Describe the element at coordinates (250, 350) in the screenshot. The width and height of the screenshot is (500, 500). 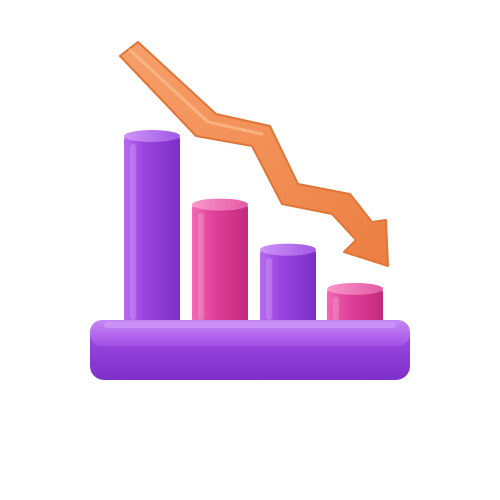
I see `chart-base-platform` at that location.